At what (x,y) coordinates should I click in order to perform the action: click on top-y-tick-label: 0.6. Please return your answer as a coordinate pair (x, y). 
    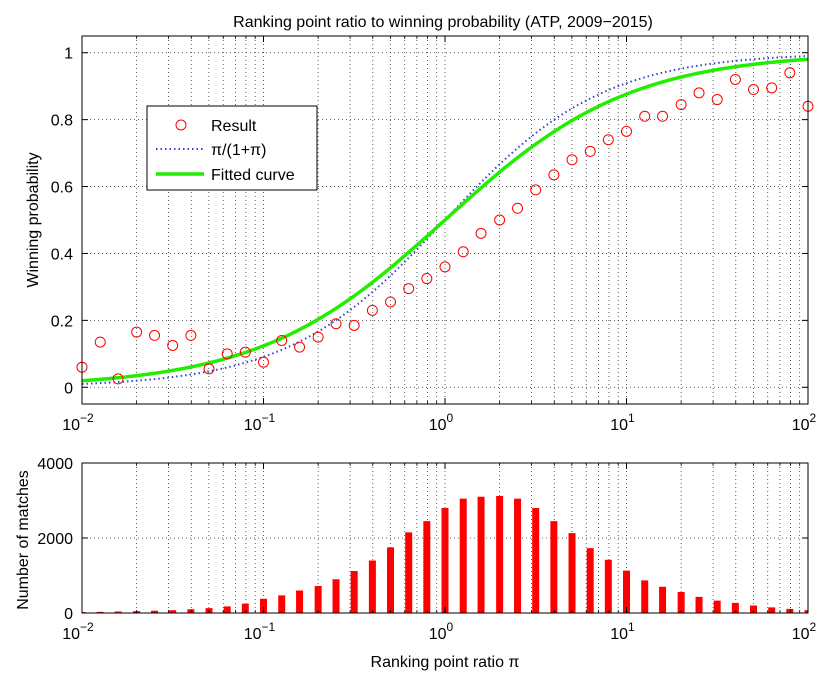
    Looking at the image, I should click on (62, 188).